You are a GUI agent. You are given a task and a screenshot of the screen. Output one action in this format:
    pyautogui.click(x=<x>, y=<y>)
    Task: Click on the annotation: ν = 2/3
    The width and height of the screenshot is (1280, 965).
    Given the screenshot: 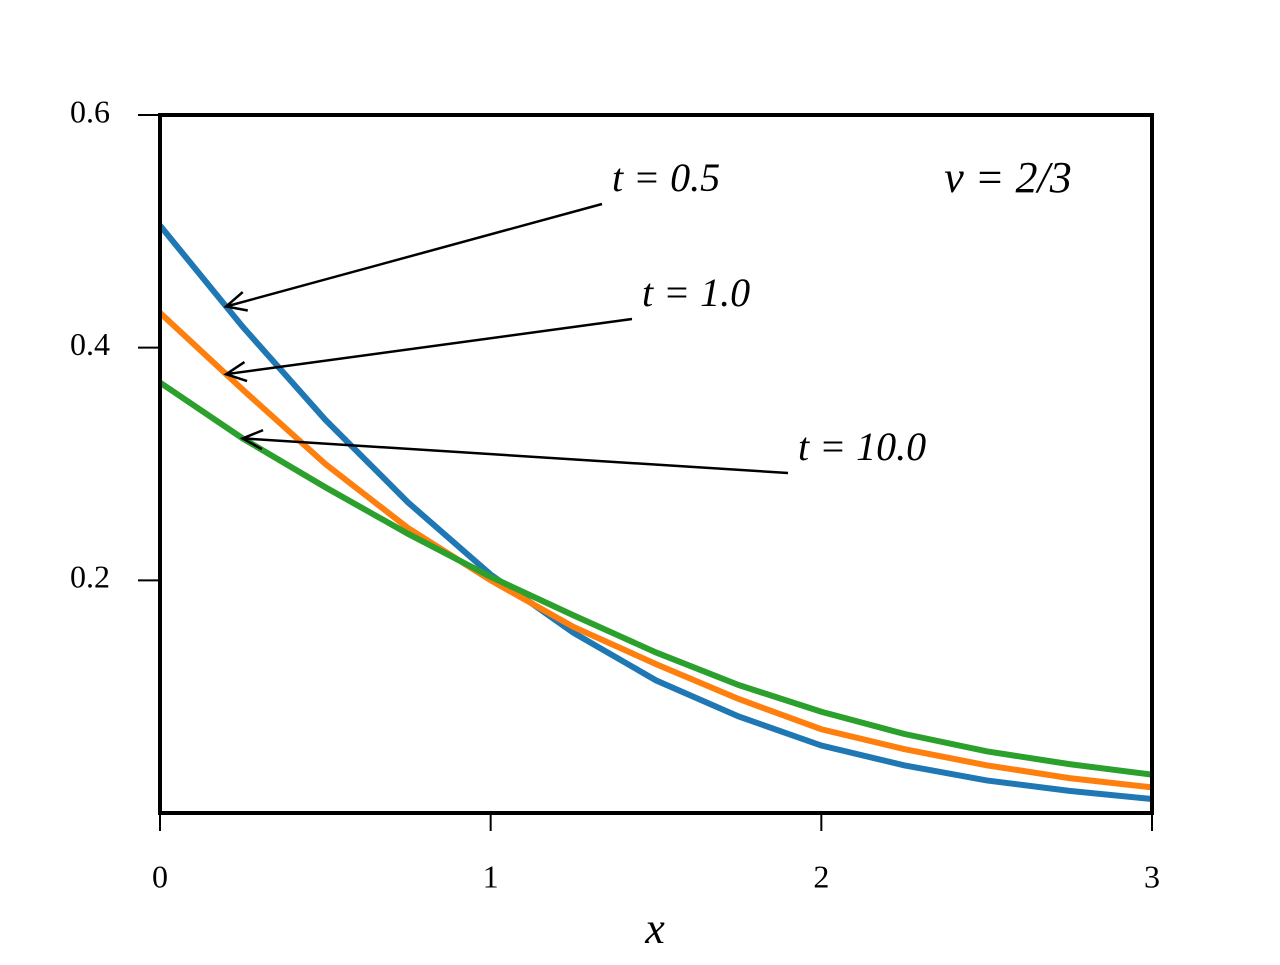 What is the action you would take?
    pyautogui.click(x=1007, y=177)
    